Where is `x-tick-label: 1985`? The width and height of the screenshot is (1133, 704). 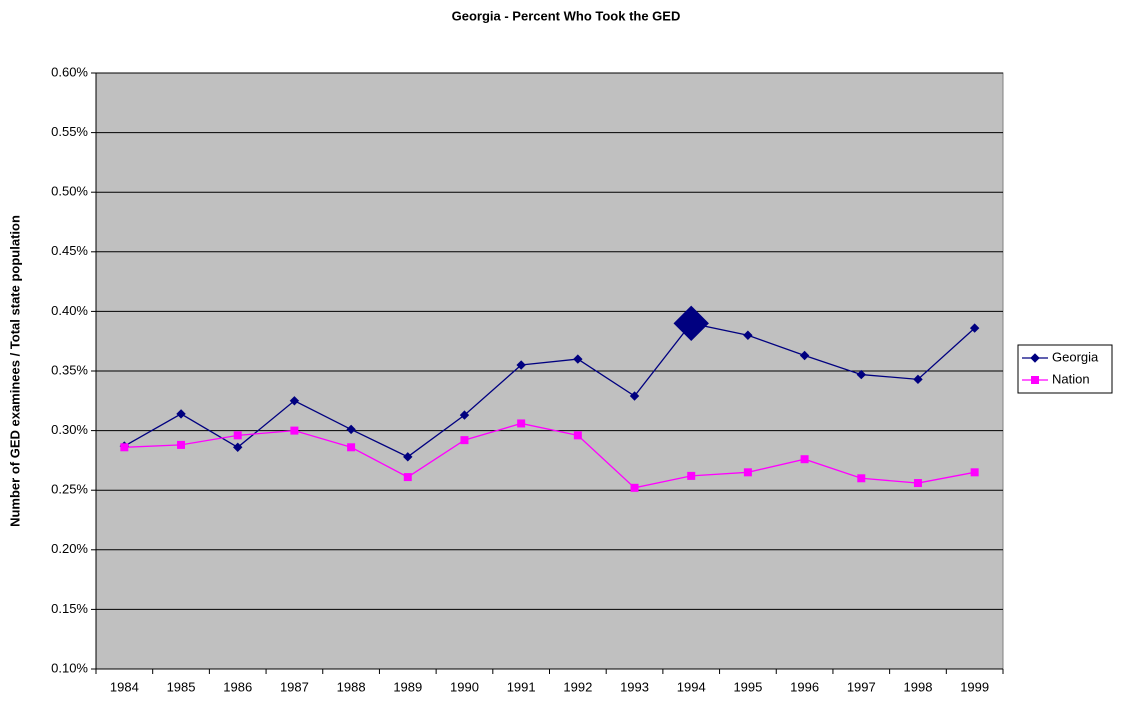
x-tick-label: 1985 is located at coordinates (181, 686).